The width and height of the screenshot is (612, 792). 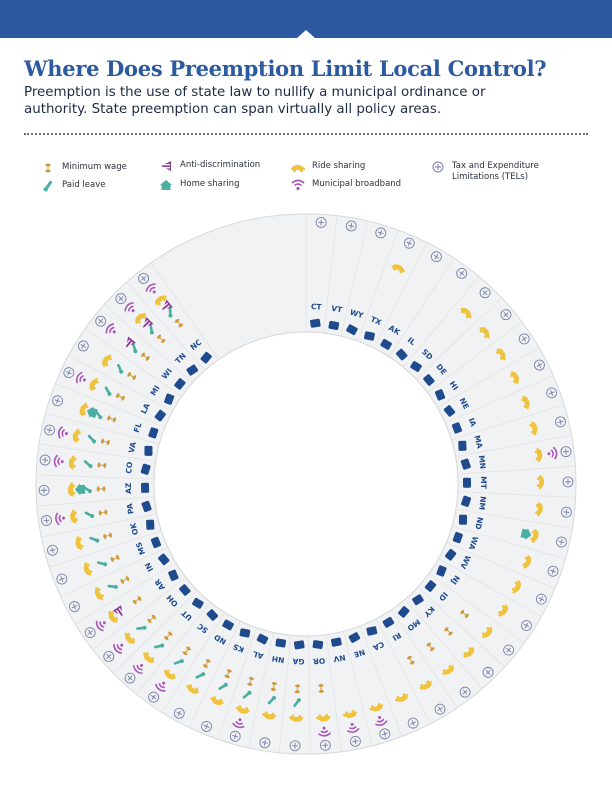 I want to click on state-wedge-ms: MS, so click(x=108, y=561).